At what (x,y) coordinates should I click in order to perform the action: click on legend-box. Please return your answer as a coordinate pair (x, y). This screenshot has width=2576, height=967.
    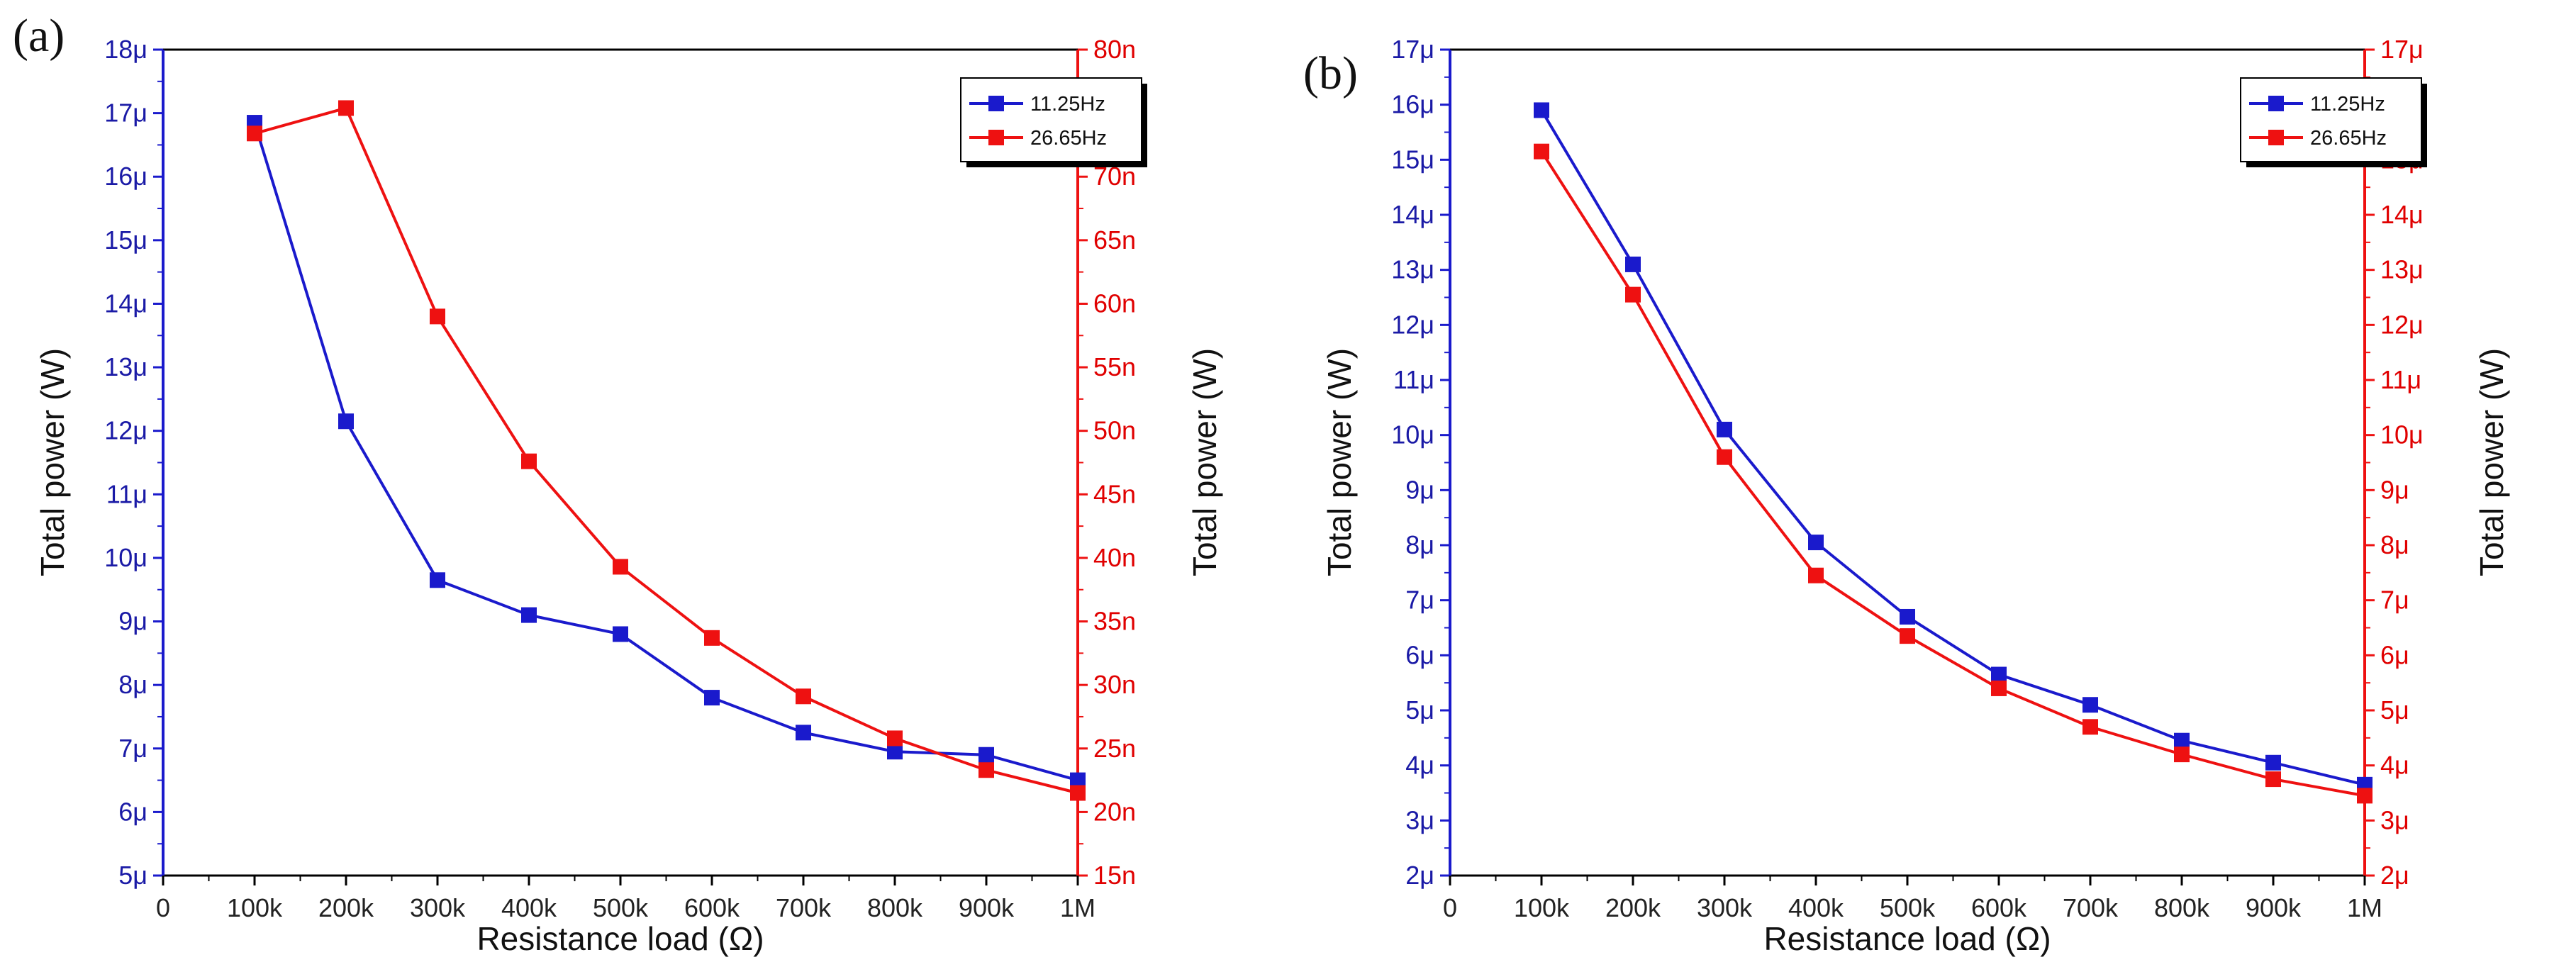
    Looking at the image, I should click on (2331, 120).